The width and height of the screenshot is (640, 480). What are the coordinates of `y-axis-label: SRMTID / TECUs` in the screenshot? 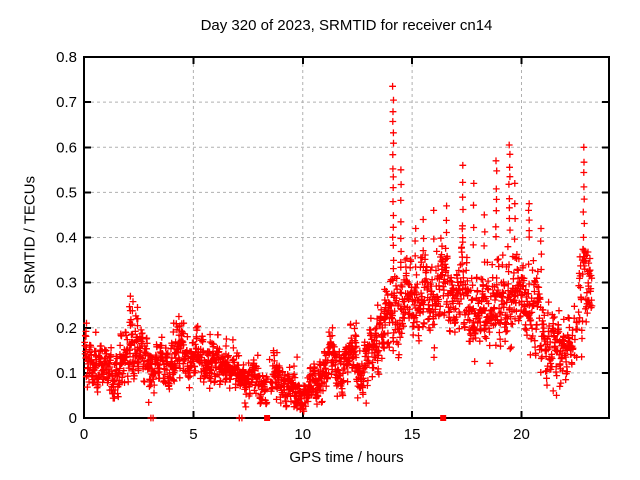 It's located at (30, 235).